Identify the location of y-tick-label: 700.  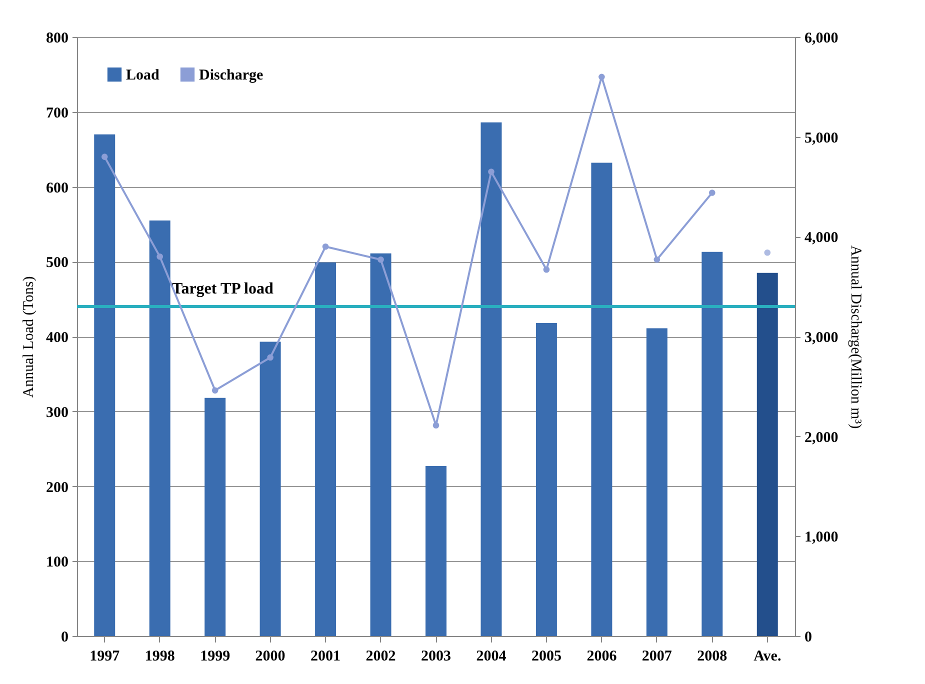
(57, 113).